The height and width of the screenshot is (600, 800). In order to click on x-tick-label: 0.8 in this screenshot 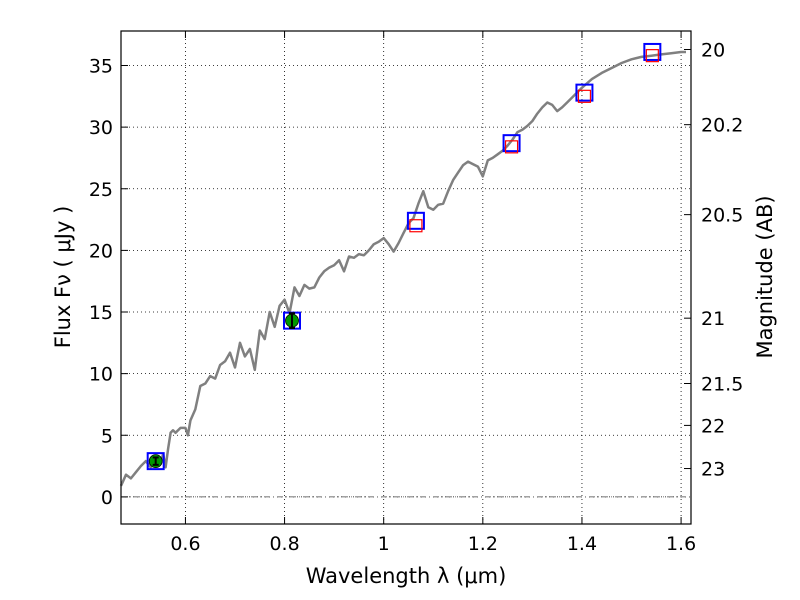, I will do `click(284, 544)`.